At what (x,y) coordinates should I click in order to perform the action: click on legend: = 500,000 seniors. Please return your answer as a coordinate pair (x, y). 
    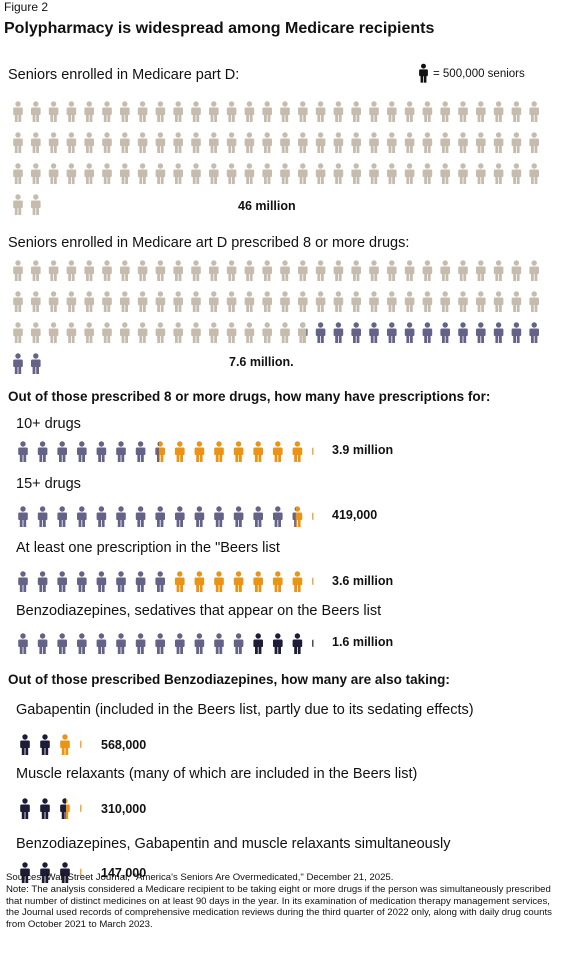
    Looking at the image, I should click on (471, 73).